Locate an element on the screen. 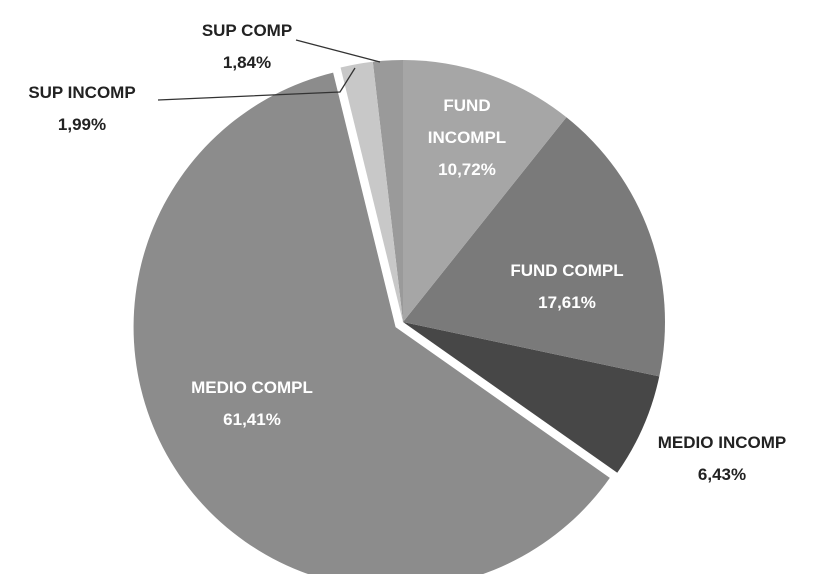 This screenshot has height=574, width=816. value-label: 1,84% is located at coordinates (247, 62).